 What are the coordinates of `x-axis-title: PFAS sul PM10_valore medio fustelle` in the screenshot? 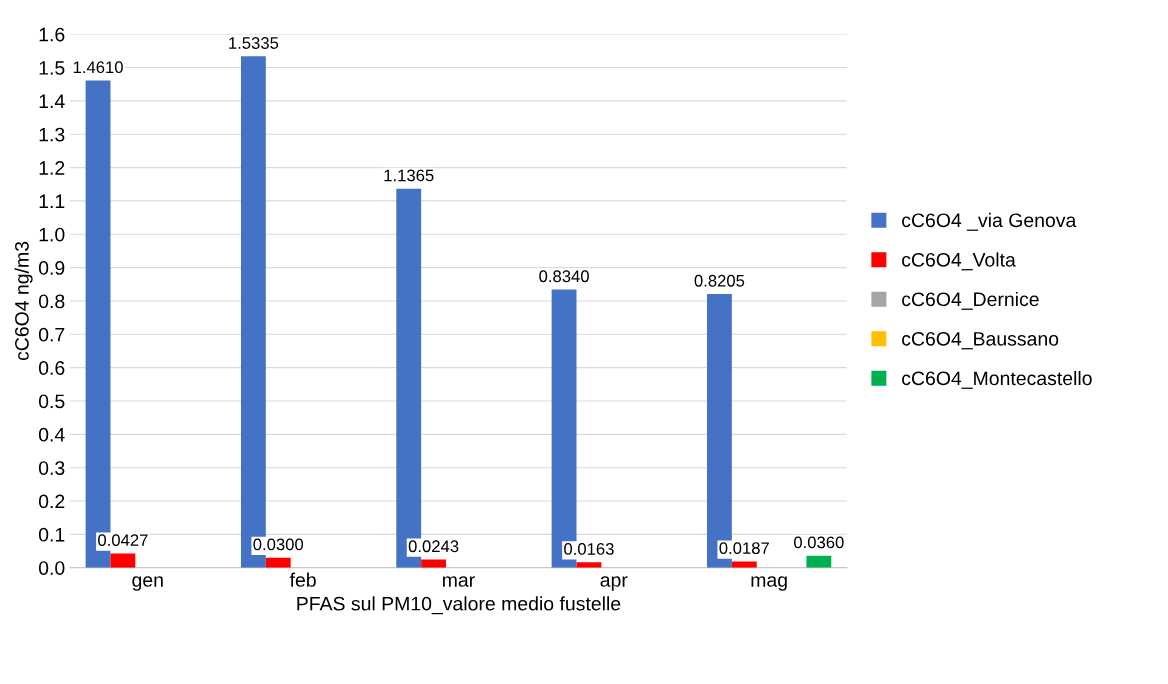 It's located at (459, 605).